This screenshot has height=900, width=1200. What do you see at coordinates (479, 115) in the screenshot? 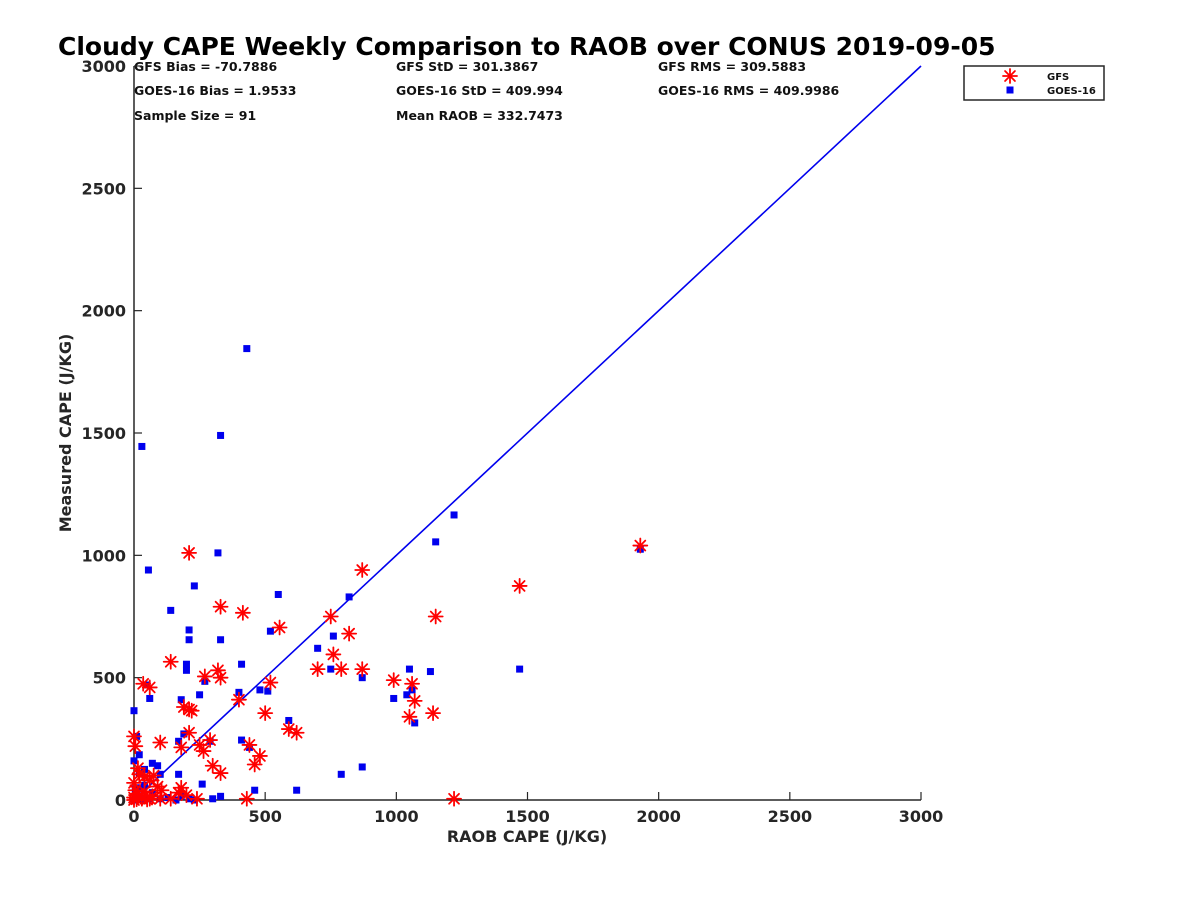
I see `stat-text: Mean RAOB = 332.7473` at bounding box center [479, 115].